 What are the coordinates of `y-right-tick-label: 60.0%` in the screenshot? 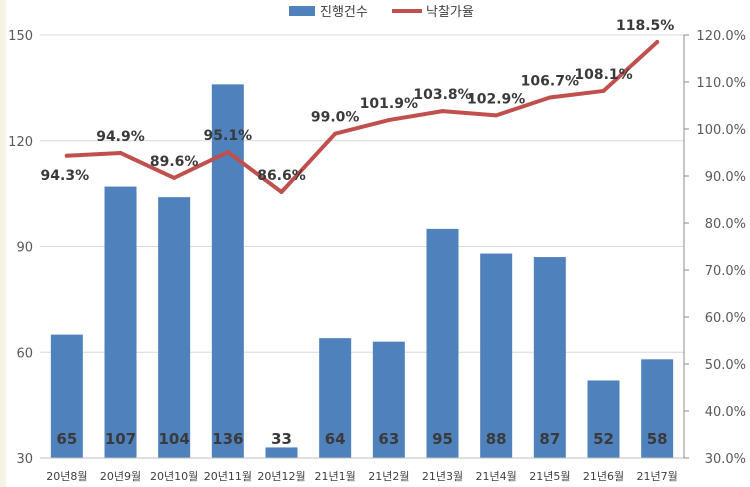 It's located at (725, 318).